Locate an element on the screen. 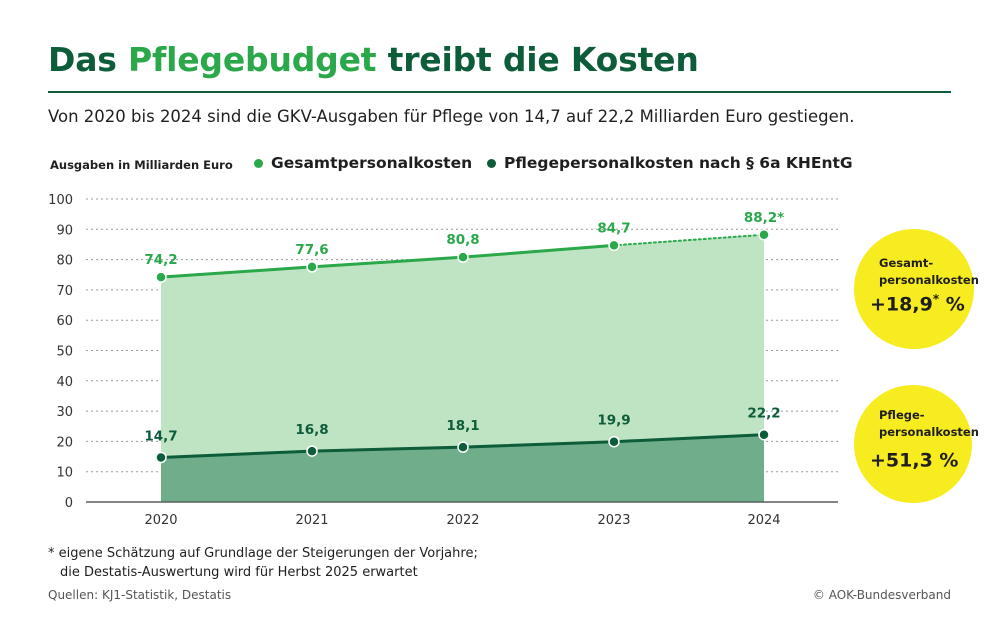 Image resolution: width=1000 pixels, height=638 pixels. bubble-pflege-label-line2: personalkosten is located at coordinates (929, 432).